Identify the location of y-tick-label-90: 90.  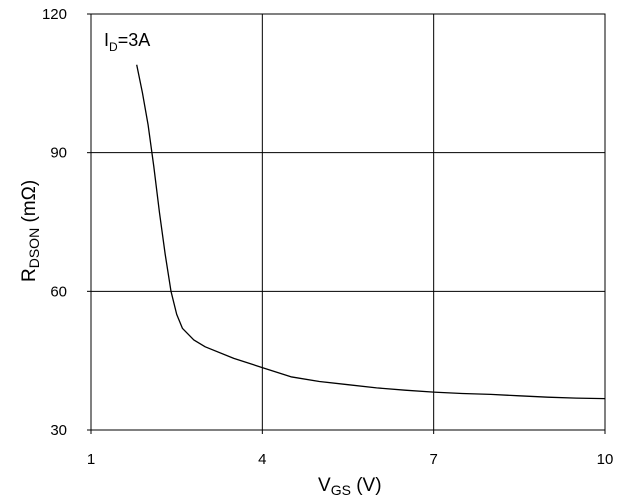
(58, 153).